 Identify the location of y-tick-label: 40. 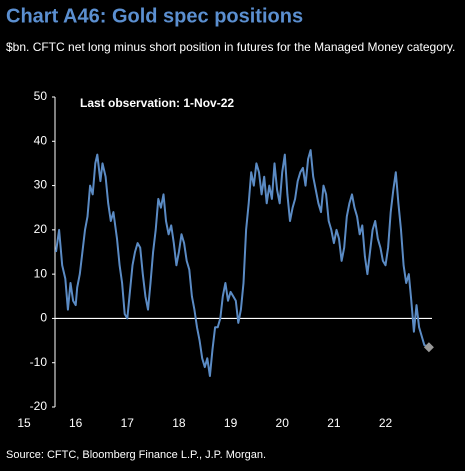
(41, 140).